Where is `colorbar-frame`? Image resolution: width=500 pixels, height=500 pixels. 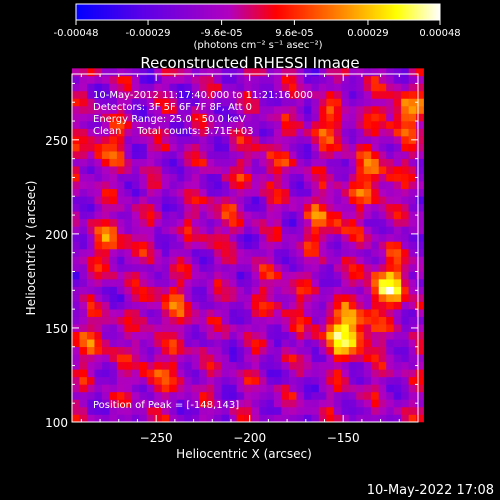 colorbar-frame is located at coordinates (258, 12).